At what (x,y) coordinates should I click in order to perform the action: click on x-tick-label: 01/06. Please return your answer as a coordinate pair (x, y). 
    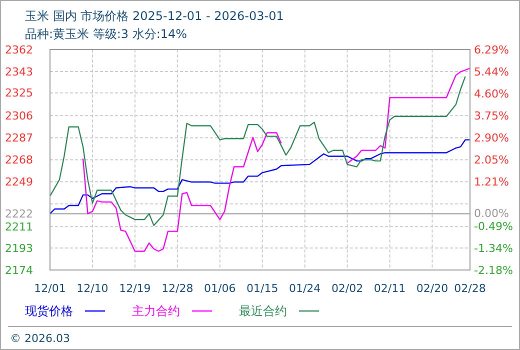
    Looking at the image, I should click on (220, 288).